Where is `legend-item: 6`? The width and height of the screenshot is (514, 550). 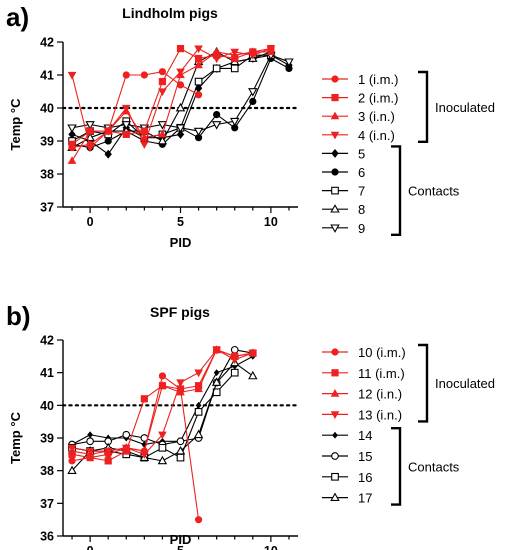
legend-item: 6 is located at coordinates (343, 172).